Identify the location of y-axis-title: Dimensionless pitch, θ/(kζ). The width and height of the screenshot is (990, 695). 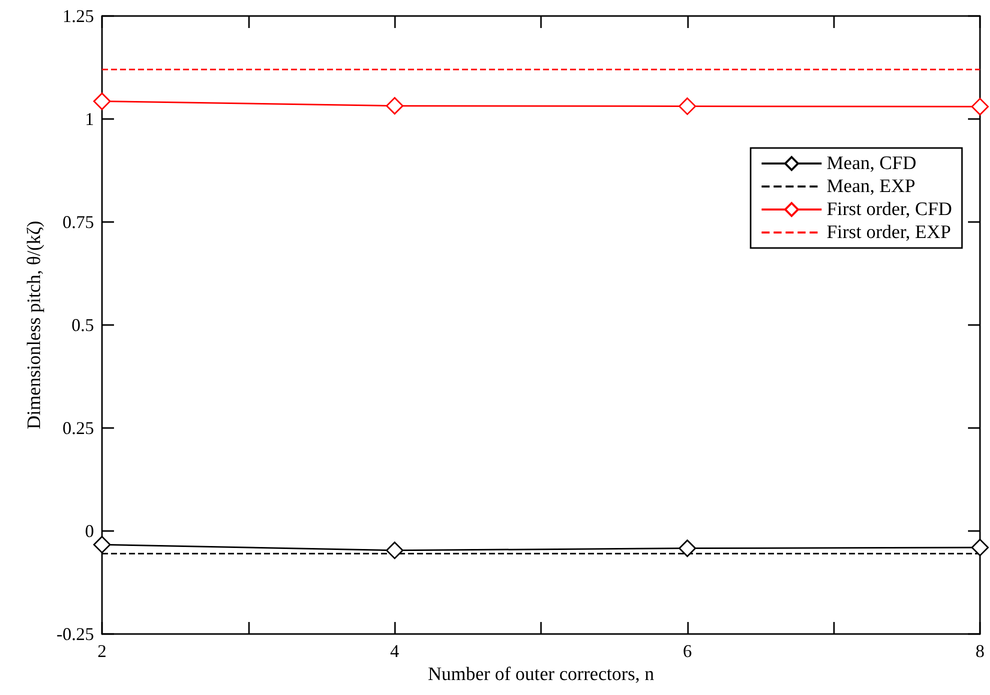
(34, 325).